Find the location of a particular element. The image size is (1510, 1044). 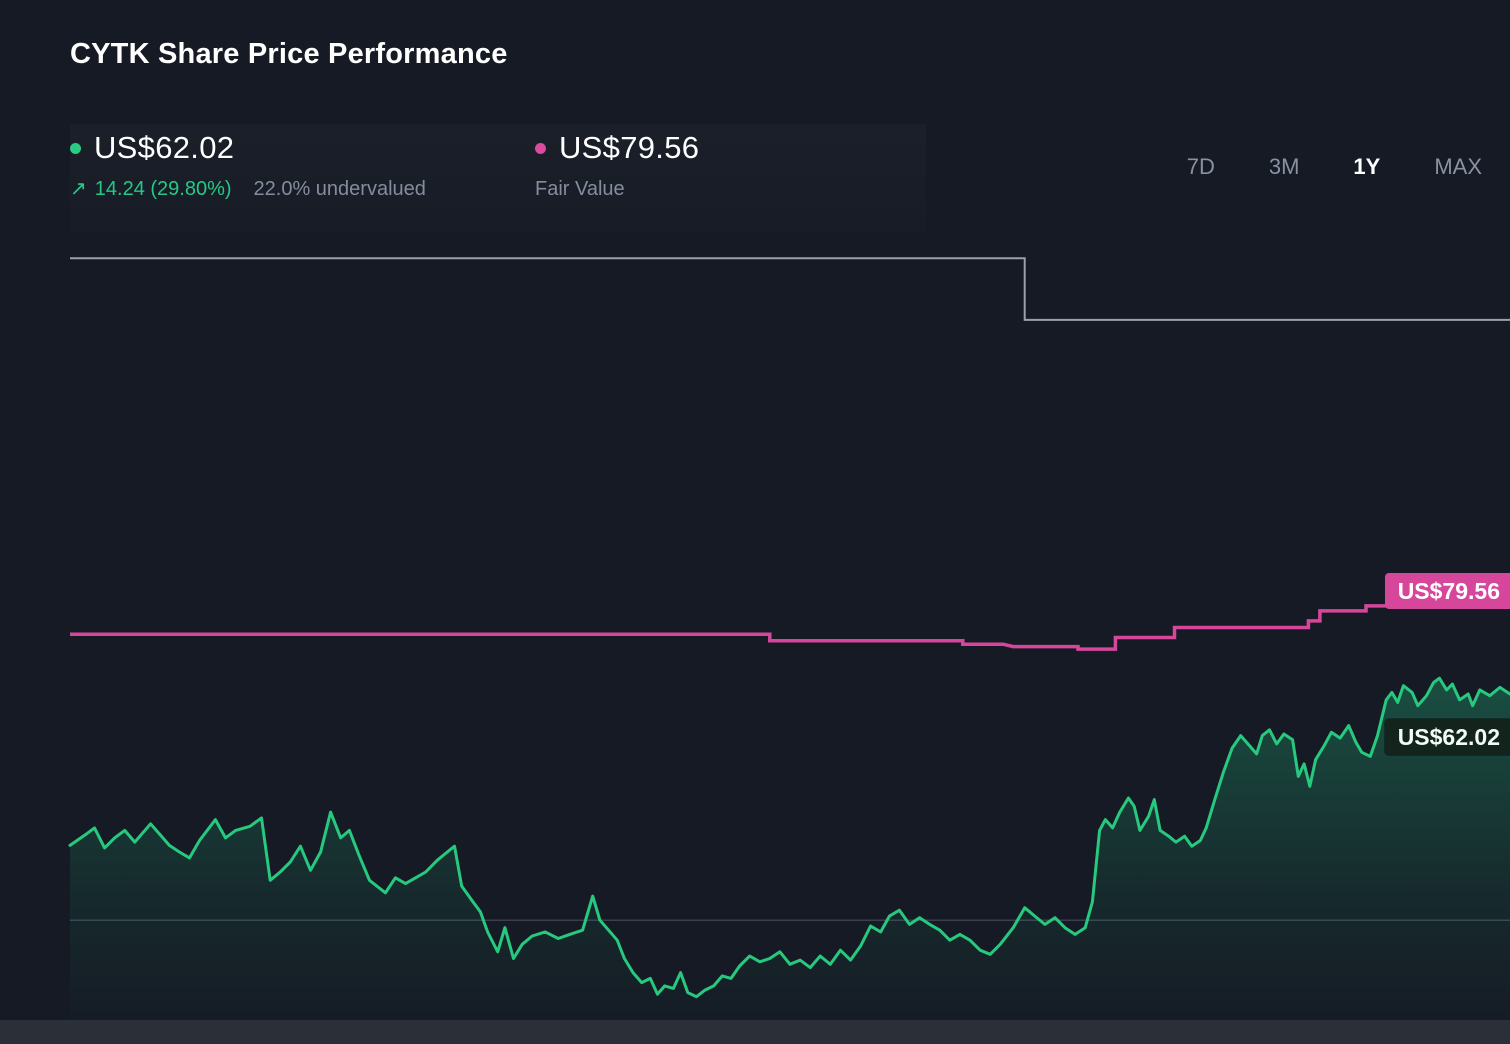

legend-background is located at coordinates (498, 178).